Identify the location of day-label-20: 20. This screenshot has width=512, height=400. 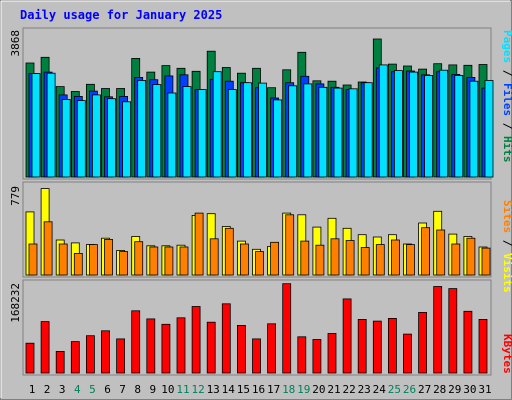
(318, 389).